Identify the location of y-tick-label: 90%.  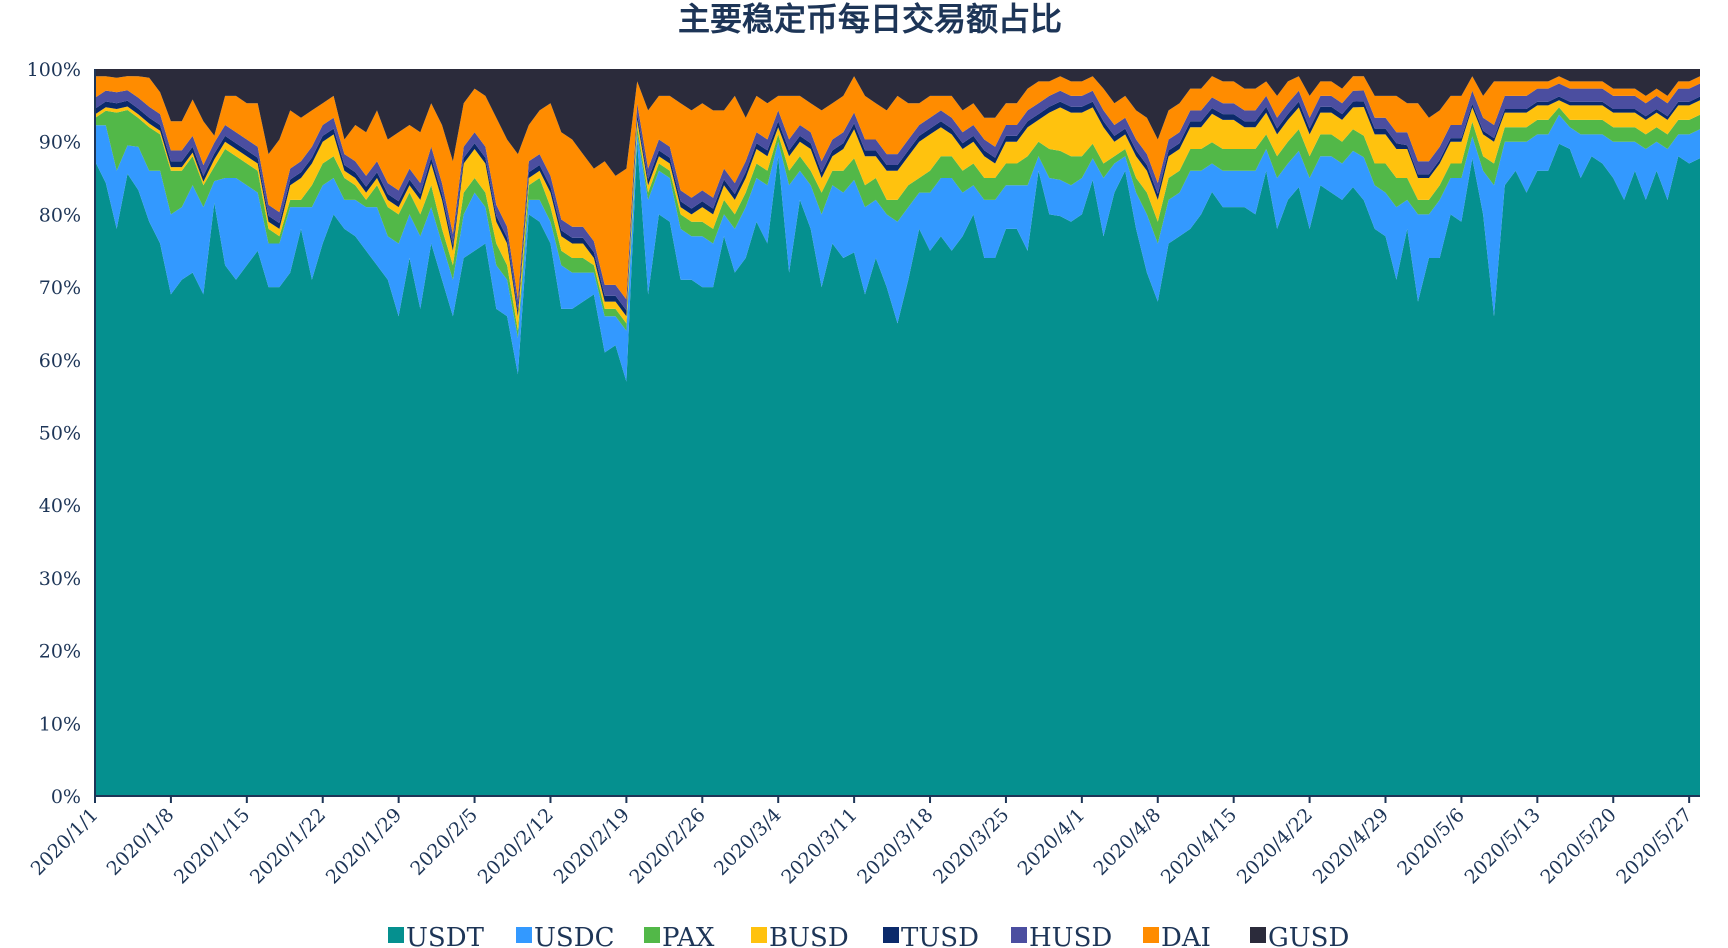
(60, 143).